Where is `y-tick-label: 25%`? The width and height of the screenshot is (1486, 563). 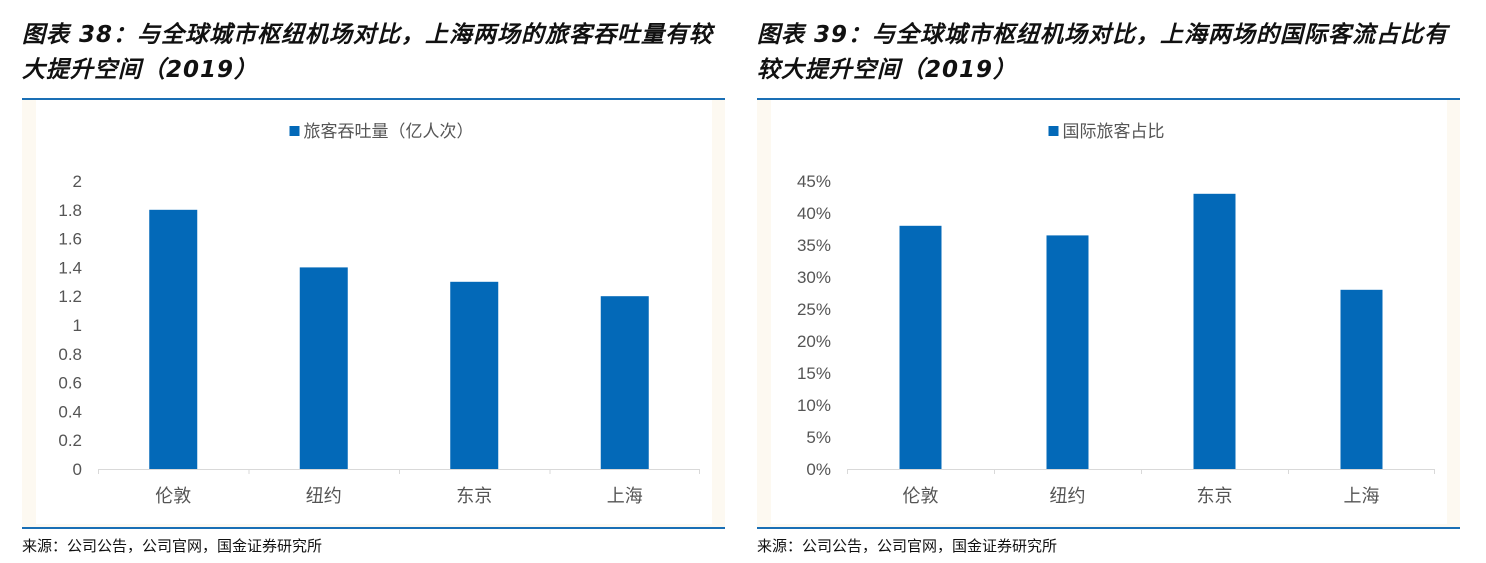
y-tick-label: 25% is located at coordinates (814, 309).